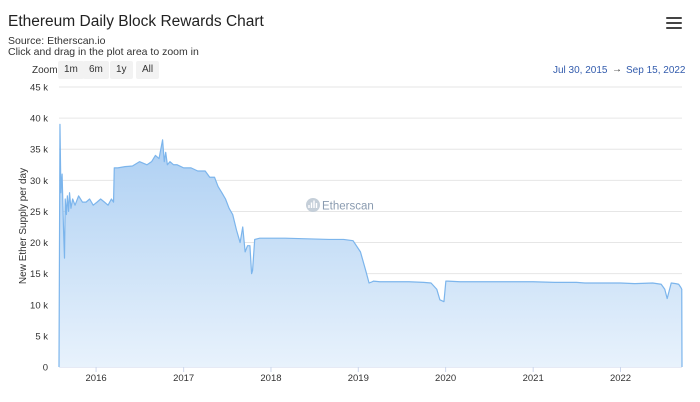  Describe the element at coordinates (270, 378) in the screenshot. I see `x-tick-label: 2018` at that location.